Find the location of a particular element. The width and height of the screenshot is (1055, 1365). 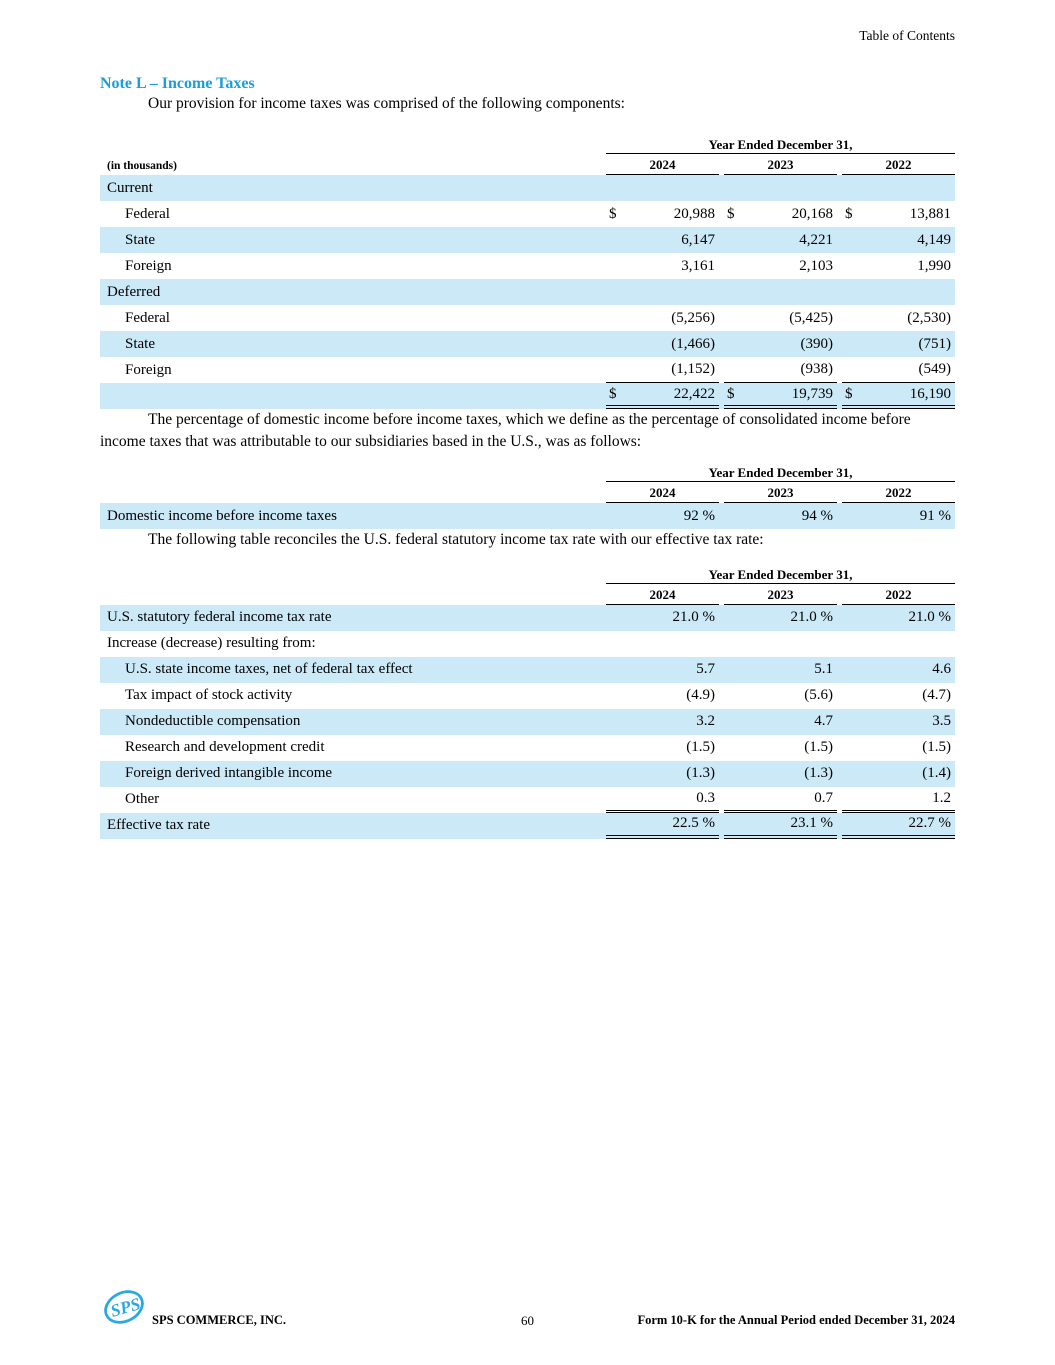

cell-2022: (1.4) is located at coordinates (898, 774).